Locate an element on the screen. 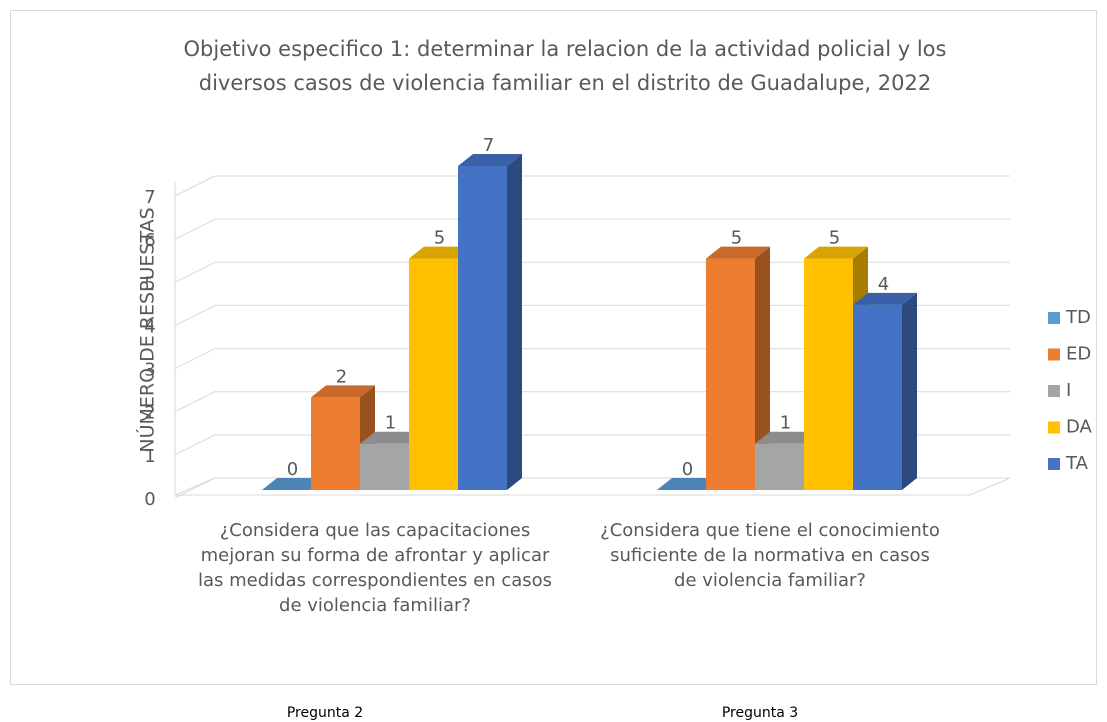  y-axis-title: NÚMERO DE RESPUESTAS is located at coordinates (147, 329).